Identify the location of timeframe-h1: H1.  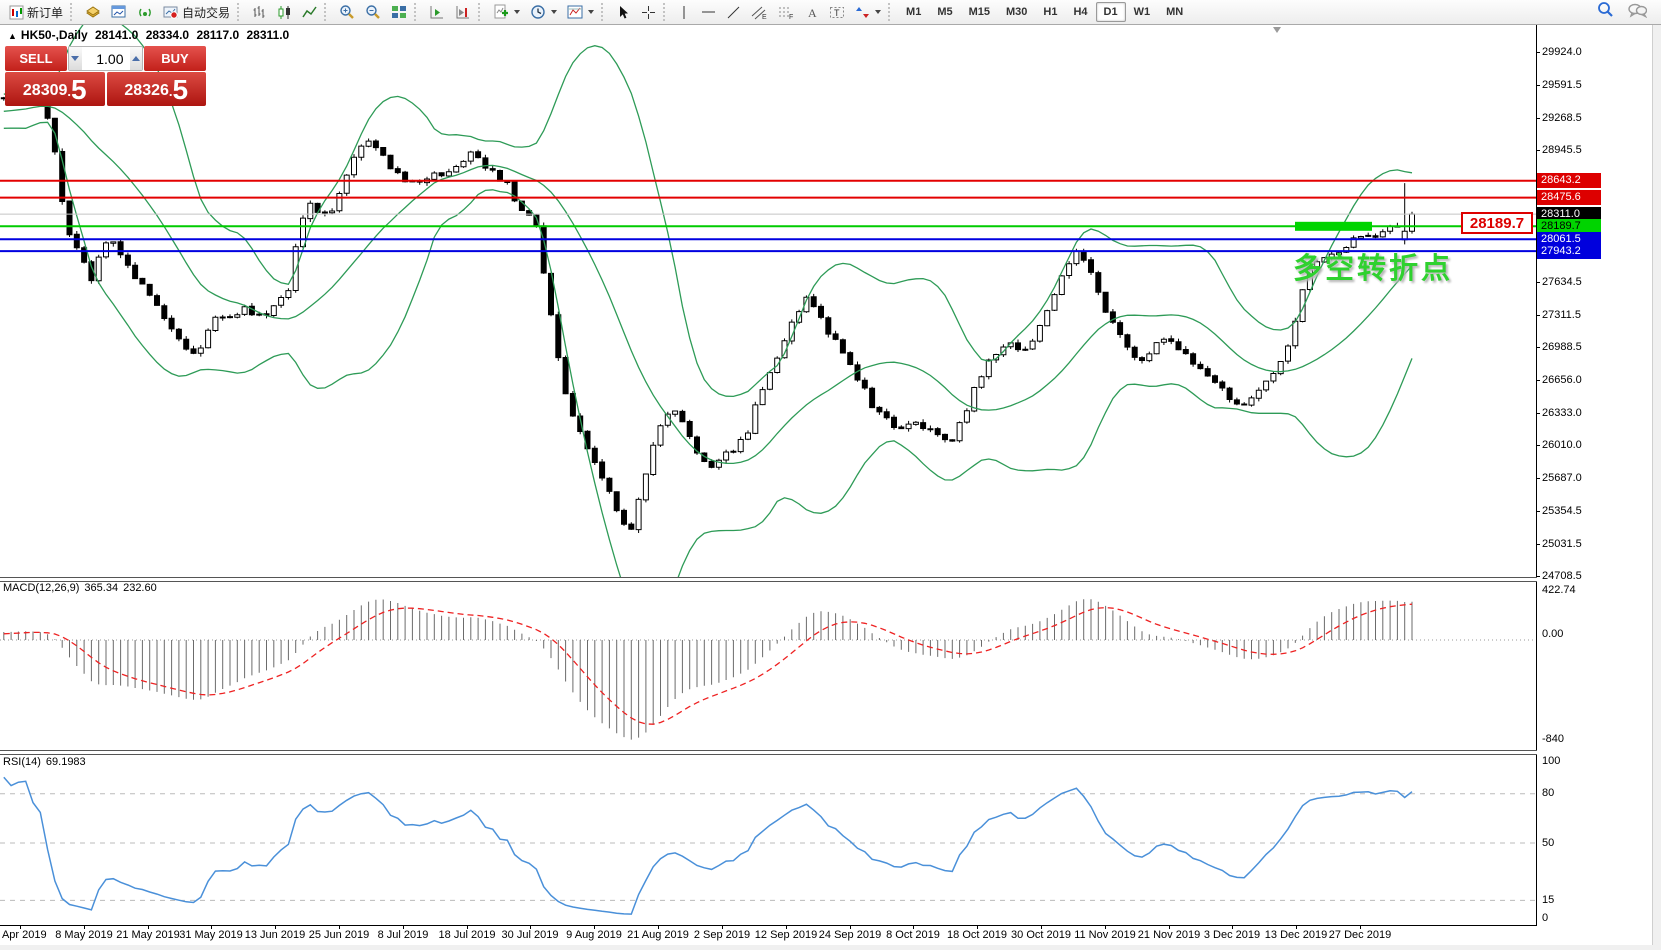
(1050, 12).